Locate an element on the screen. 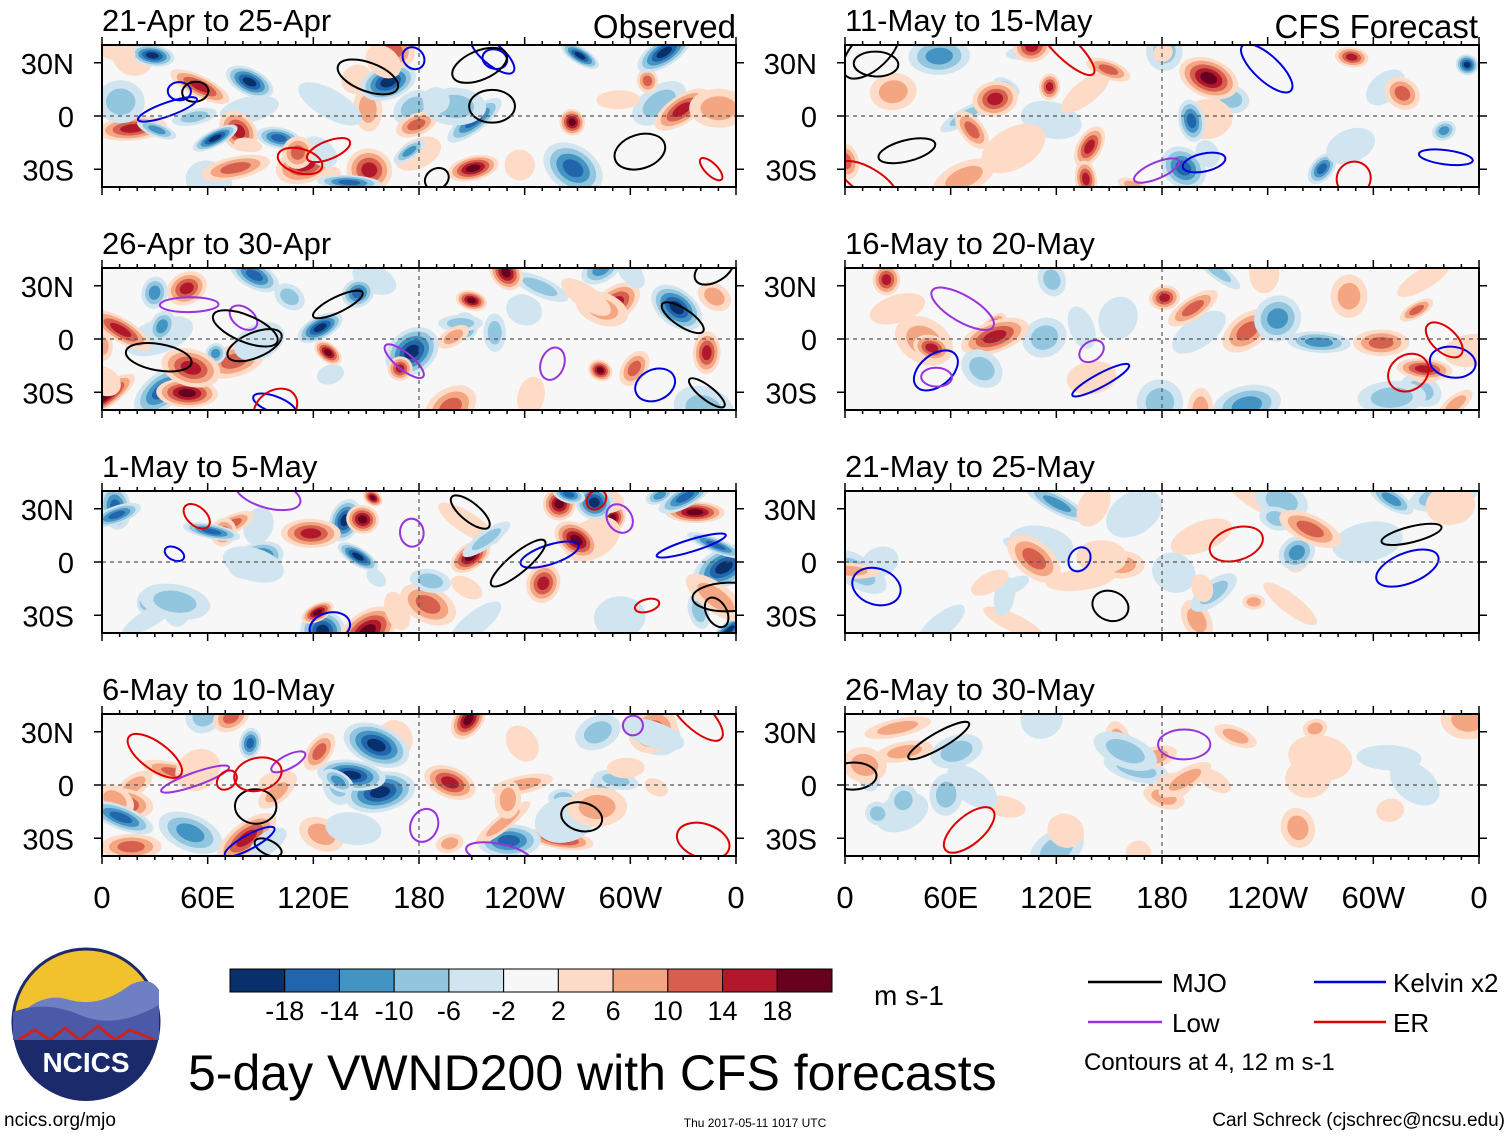  footer-credit: Carl Schreck (cjschrec@ncsu.edu) is located at coordinates (1358, 1120).